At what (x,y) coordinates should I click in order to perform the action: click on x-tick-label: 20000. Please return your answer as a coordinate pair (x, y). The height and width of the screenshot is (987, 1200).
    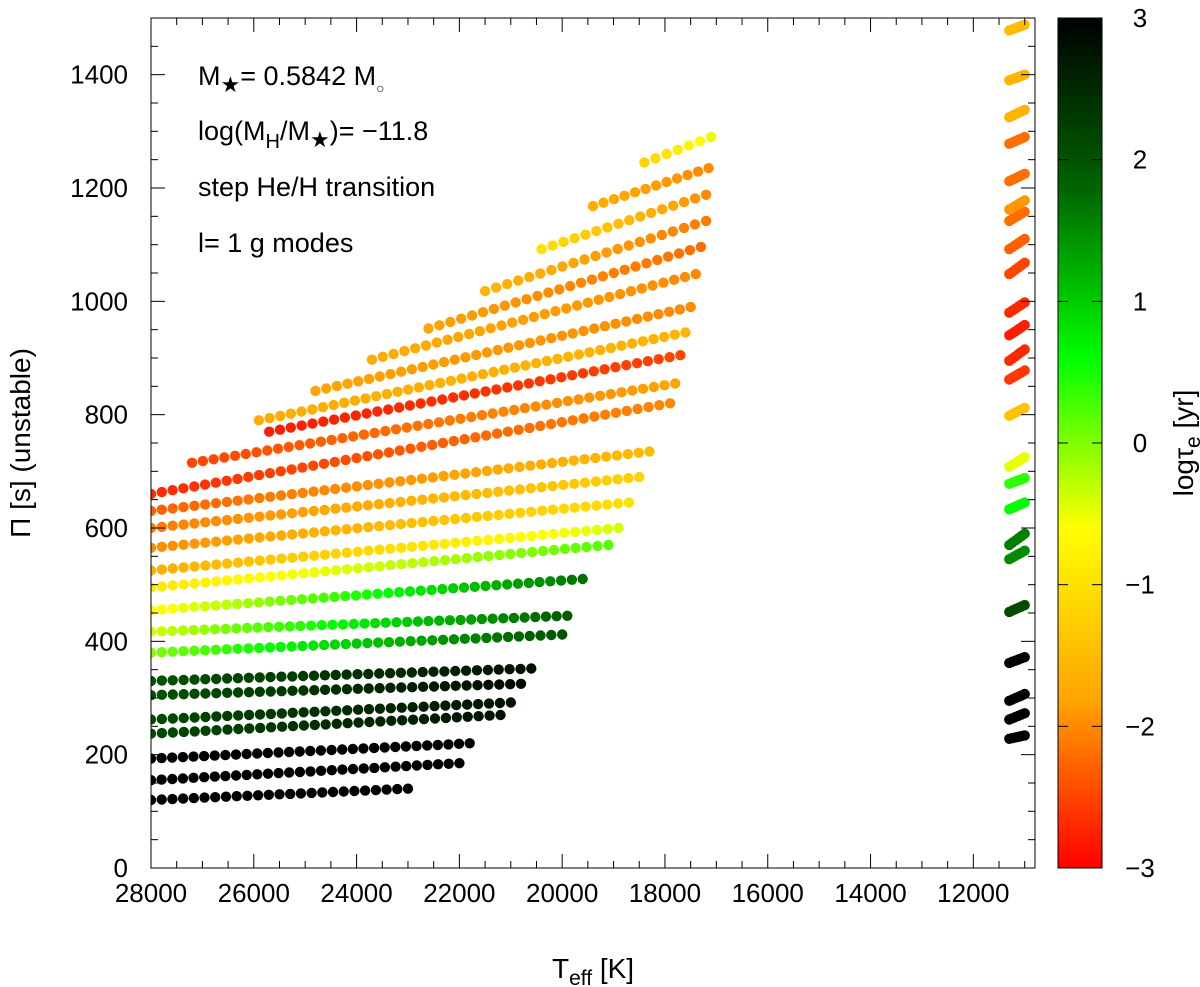
    Looking at the image, I should click on (562, 893).